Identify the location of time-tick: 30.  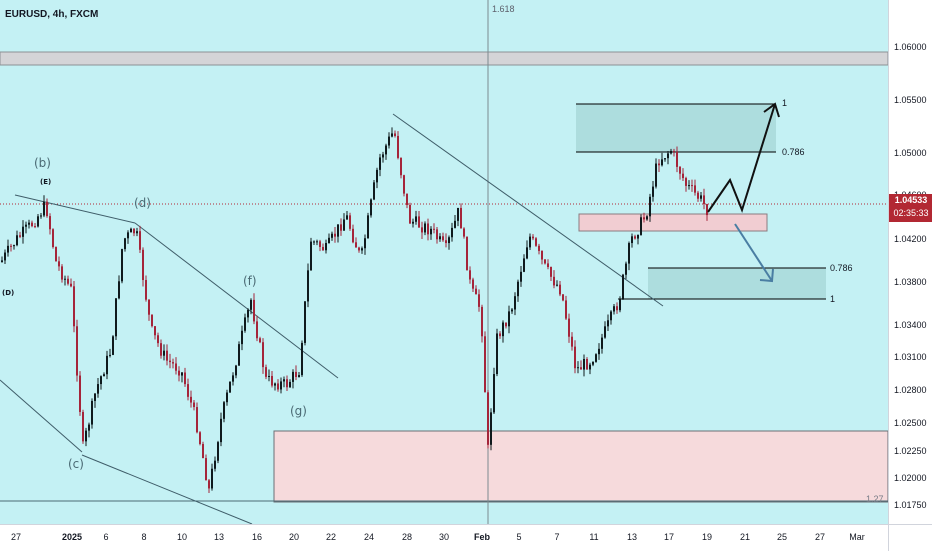
(444, 537).